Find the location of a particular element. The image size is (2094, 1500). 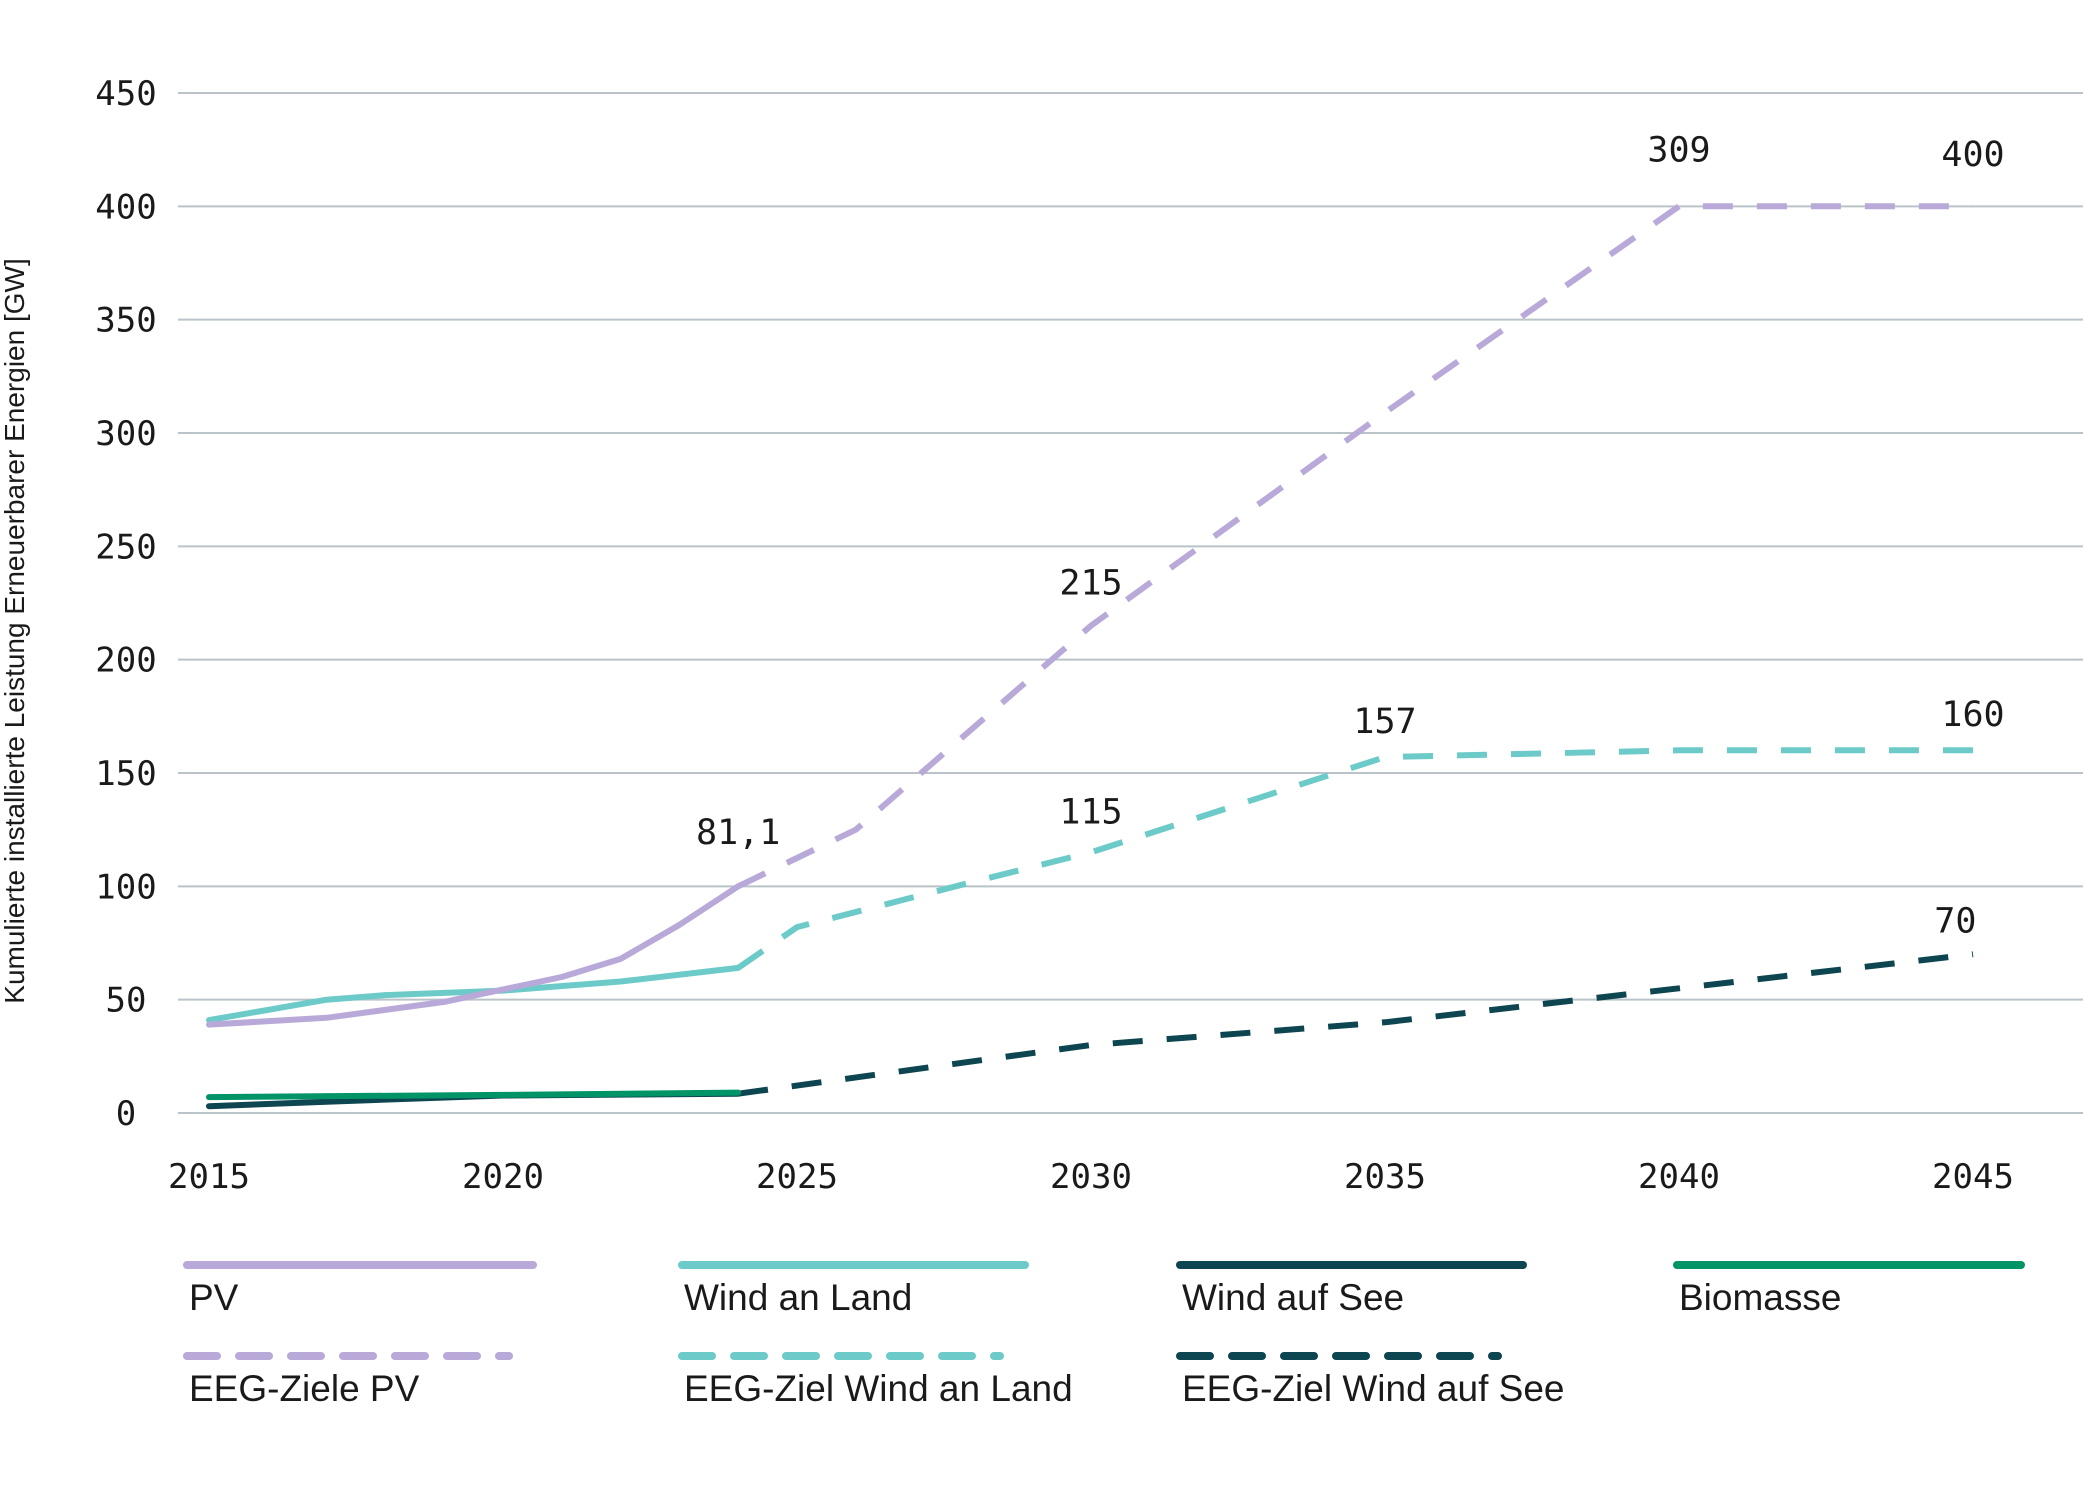

y-tick-label: 100 is located at coordinates (125, 887).